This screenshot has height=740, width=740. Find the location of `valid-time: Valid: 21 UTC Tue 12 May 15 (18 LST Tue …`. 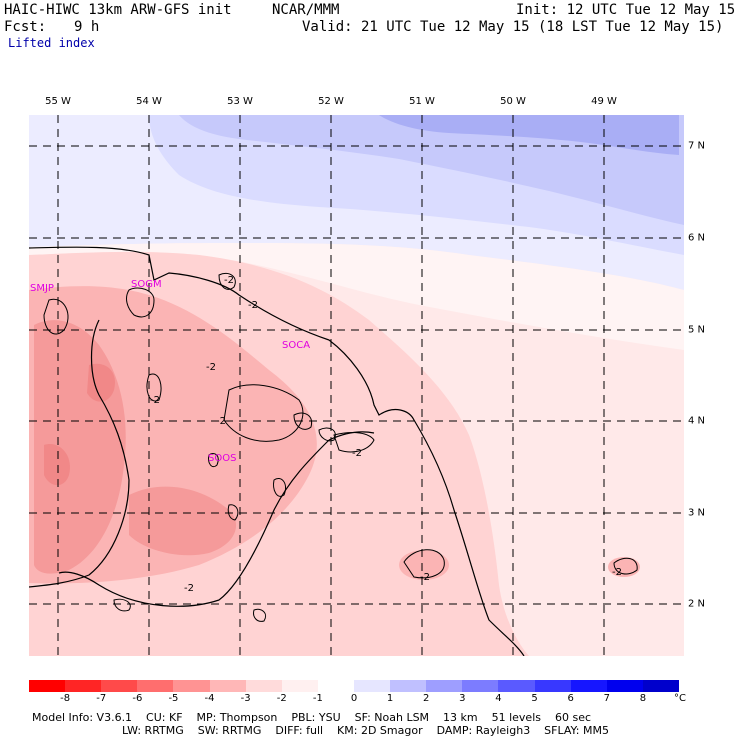

valid-time: Valid: 21 UTC Tue 12 May 15 (18 LST Tue … is located at coordinates (513, 27).